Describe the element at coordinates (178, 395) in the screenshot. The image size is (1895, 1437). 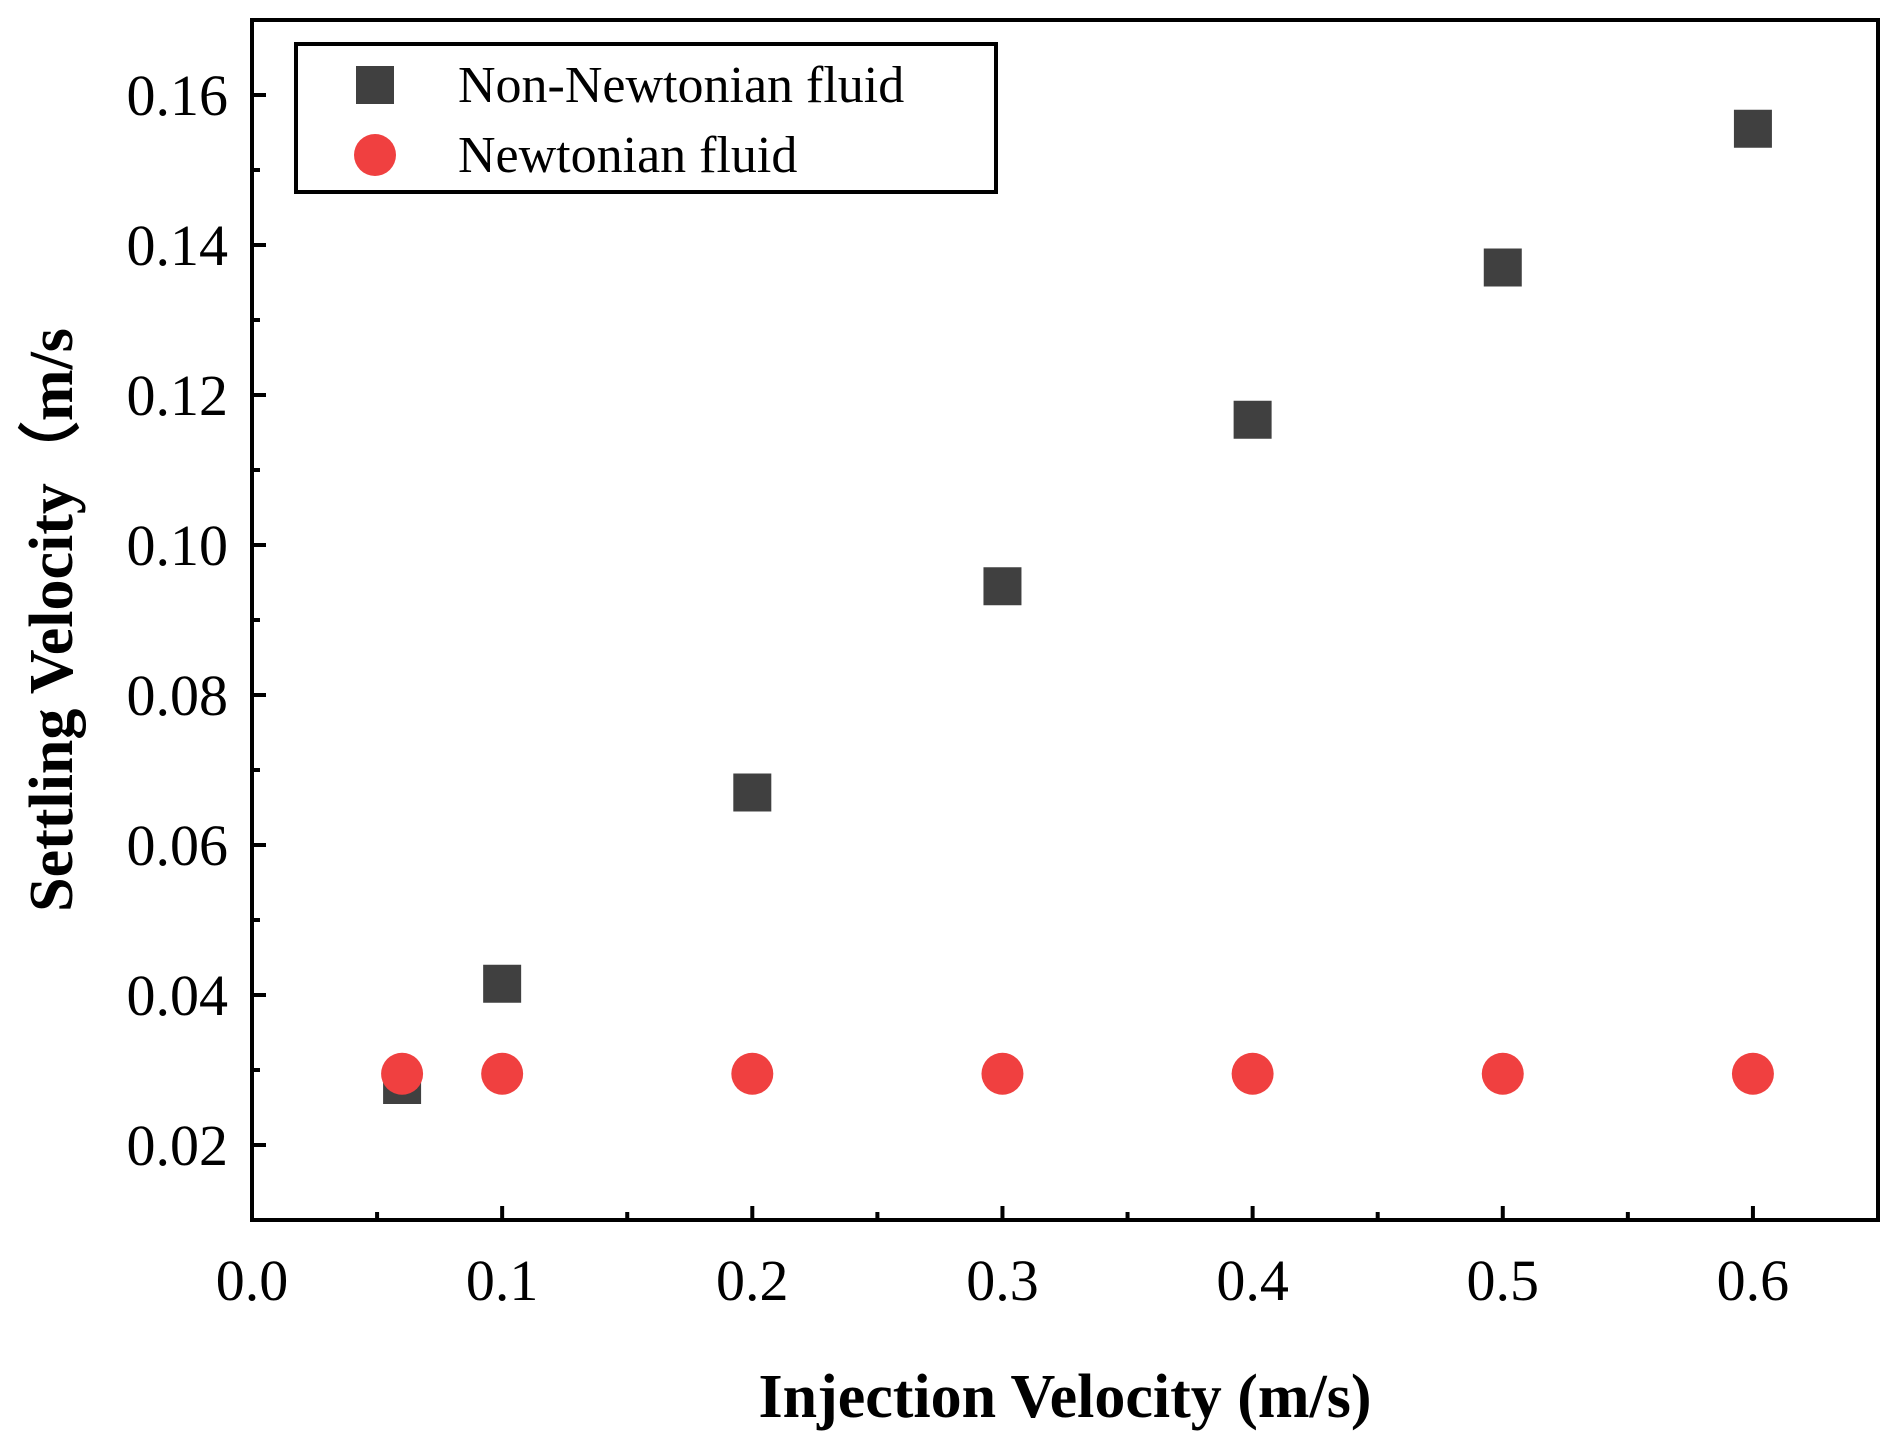
I see `y-tick-label: 0.12` at that location.